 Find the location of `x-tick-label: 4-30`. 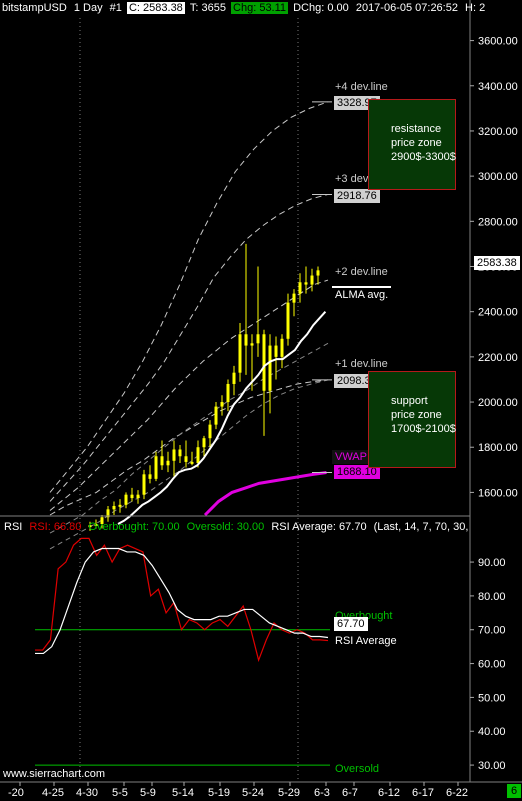

x-tick-label: 4-30 is located at coordinates (87, 793).